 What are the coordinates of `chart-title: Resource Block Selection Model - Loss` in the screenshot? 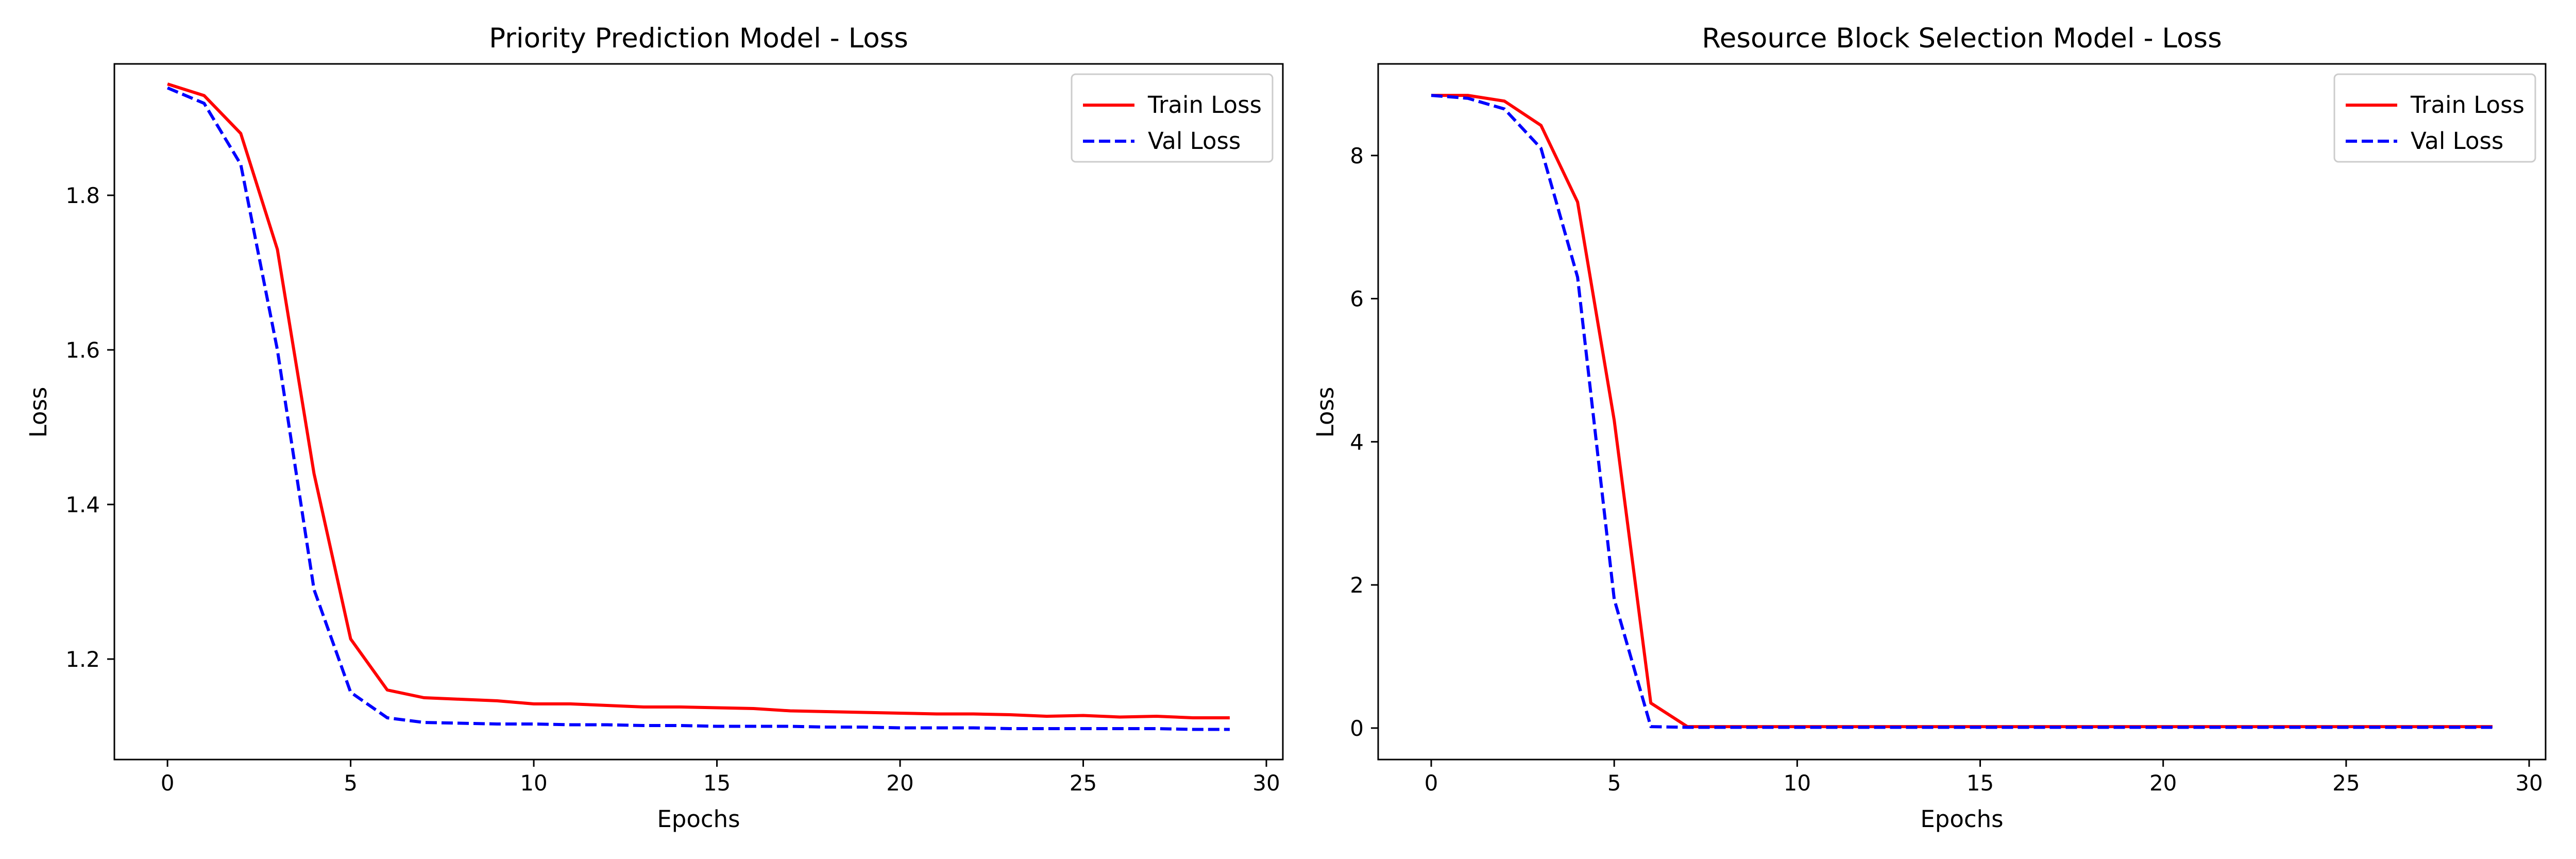 It's located at (1962, 38).